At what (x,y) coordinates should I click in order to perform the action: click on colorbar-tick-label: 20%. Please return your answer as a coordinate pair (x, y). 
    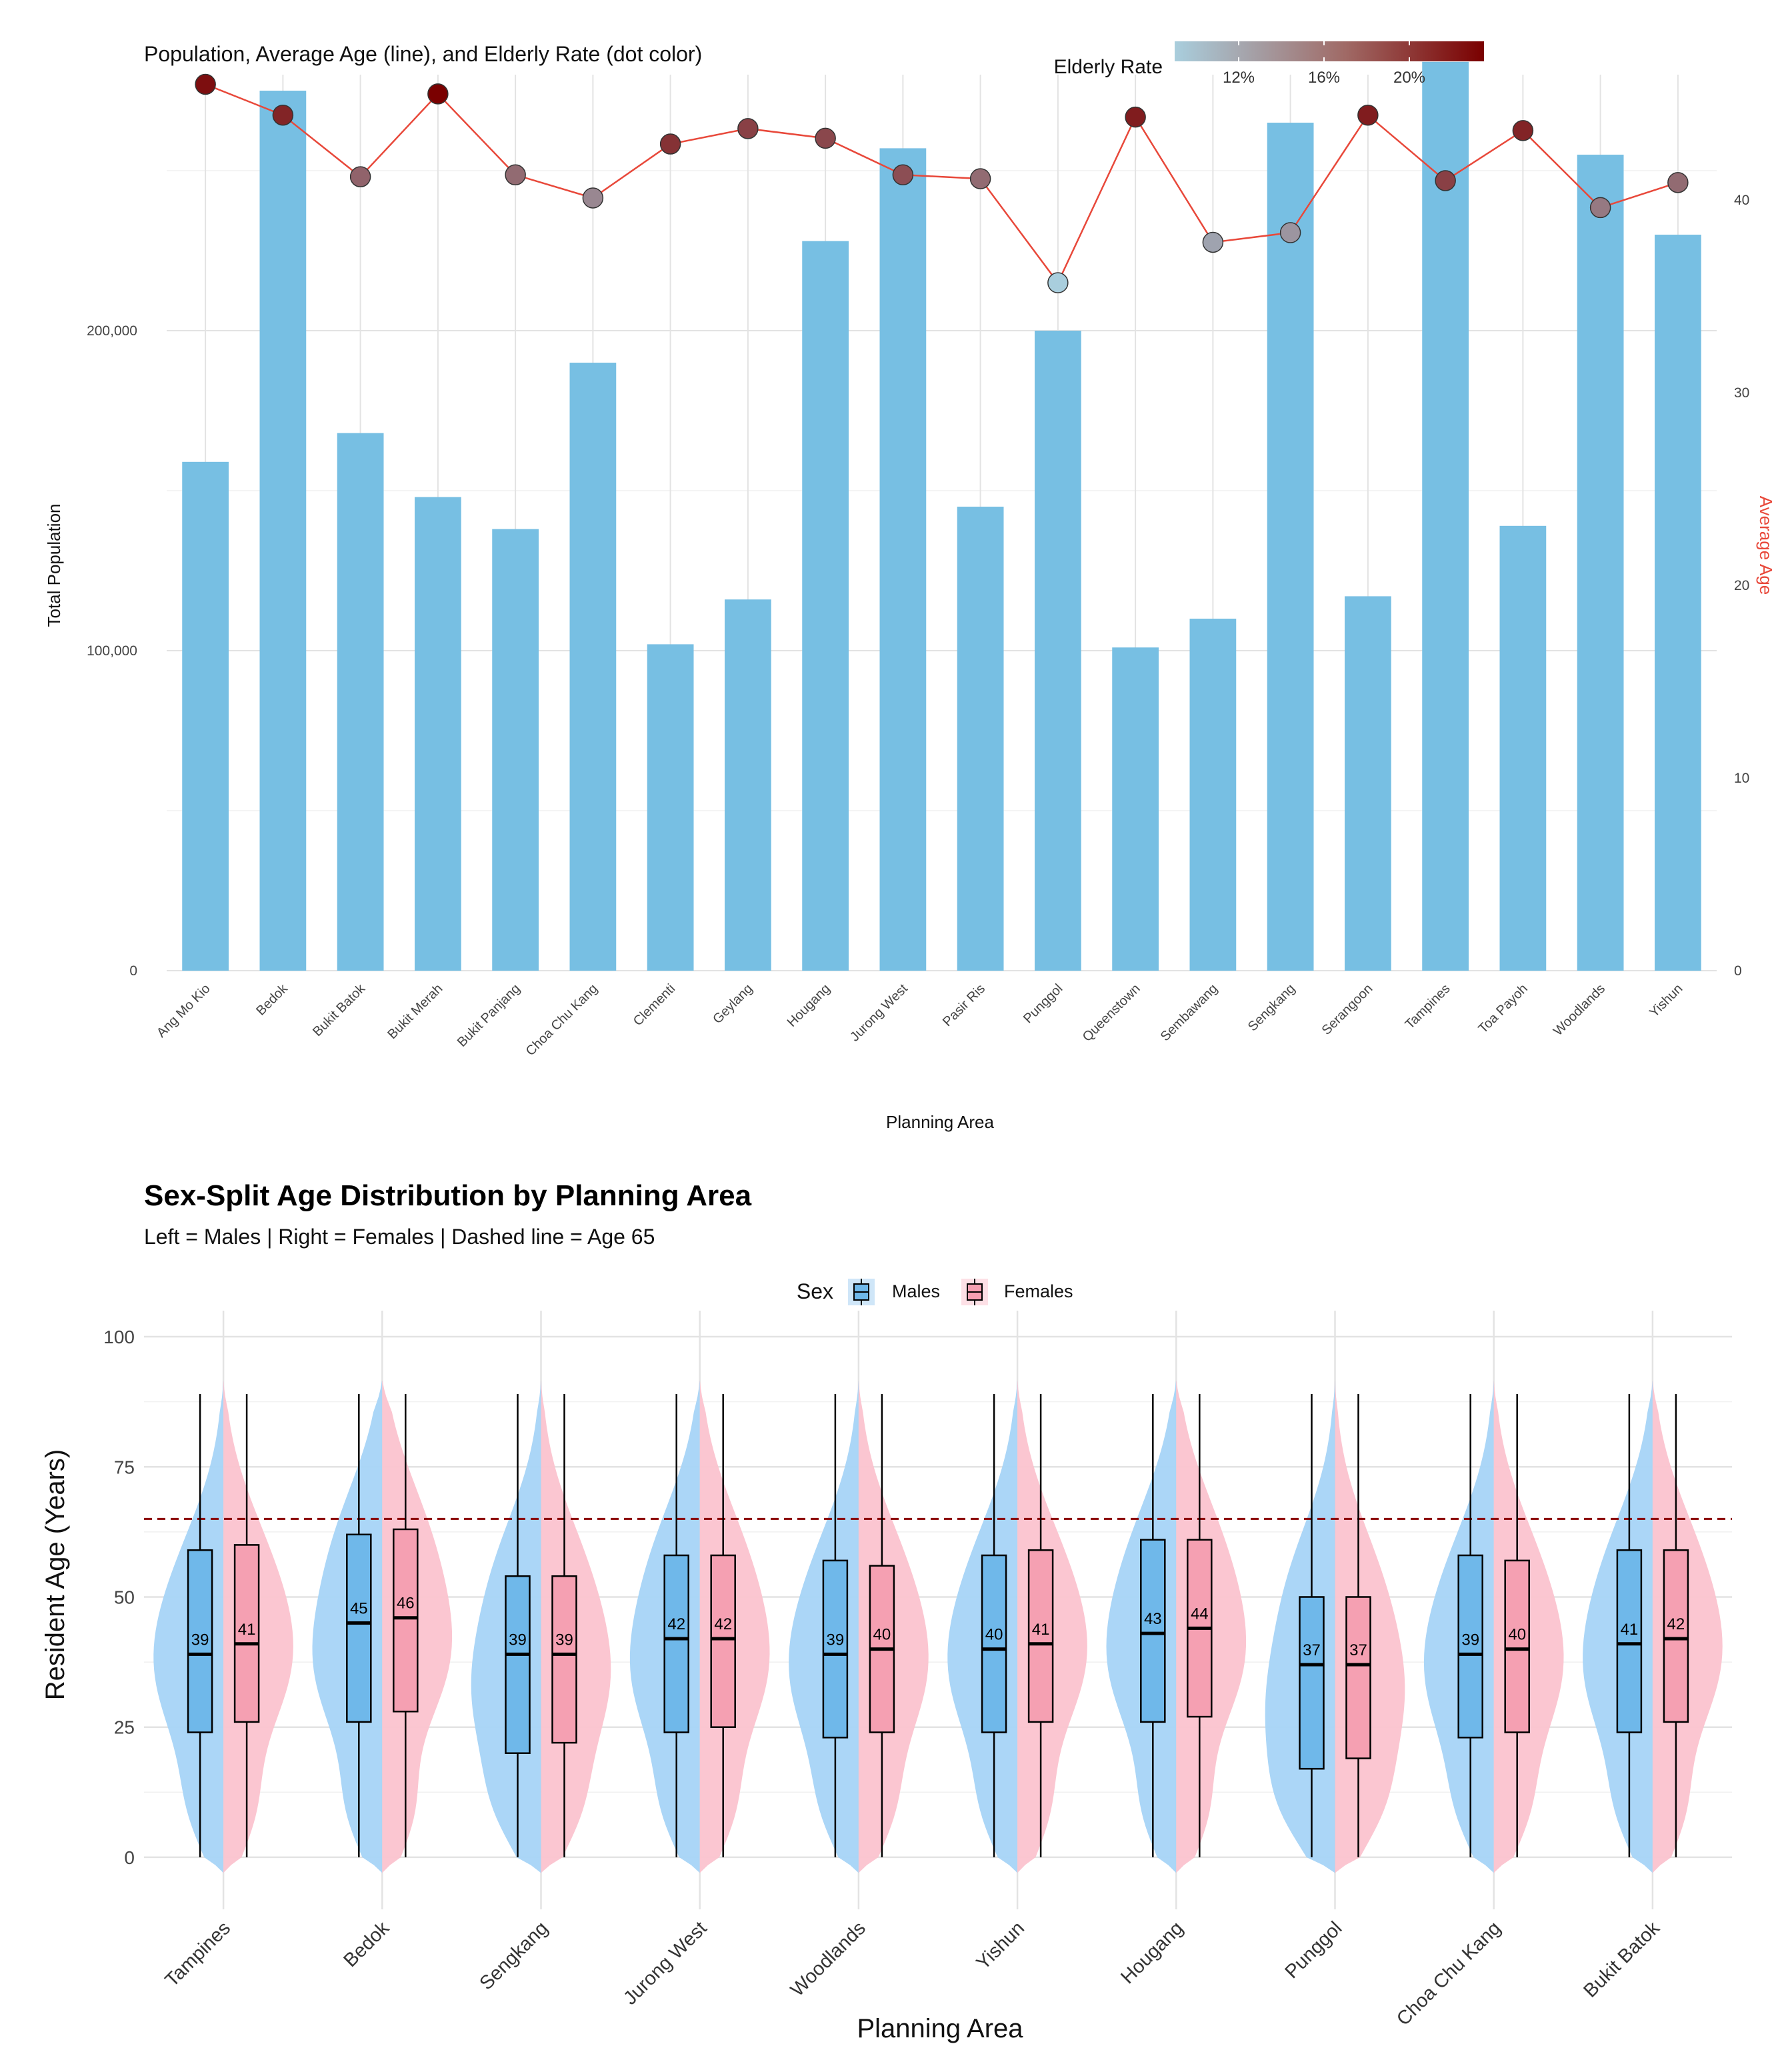
    Looking at the image, I should click on (1409, 78).